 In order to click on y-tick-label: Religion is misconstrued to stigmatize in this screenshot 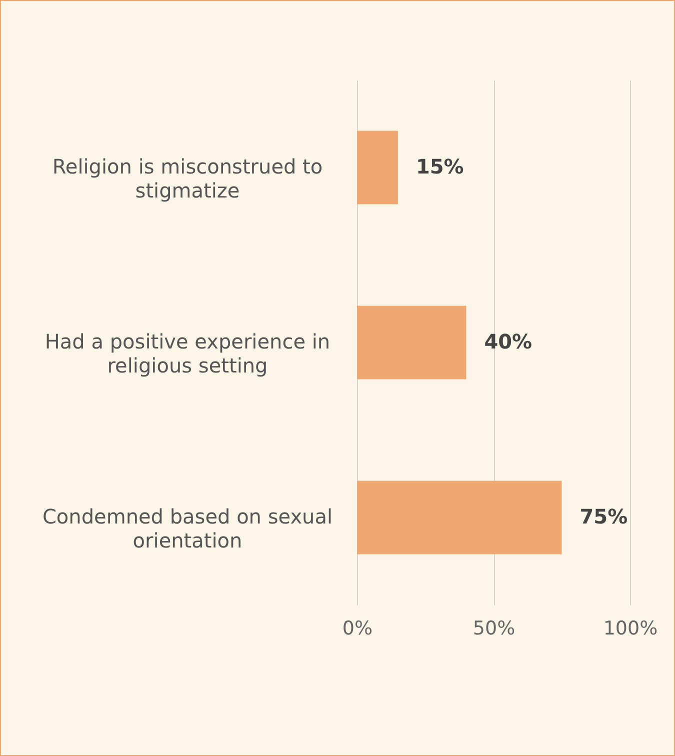, I will do `click(187, 178)`.